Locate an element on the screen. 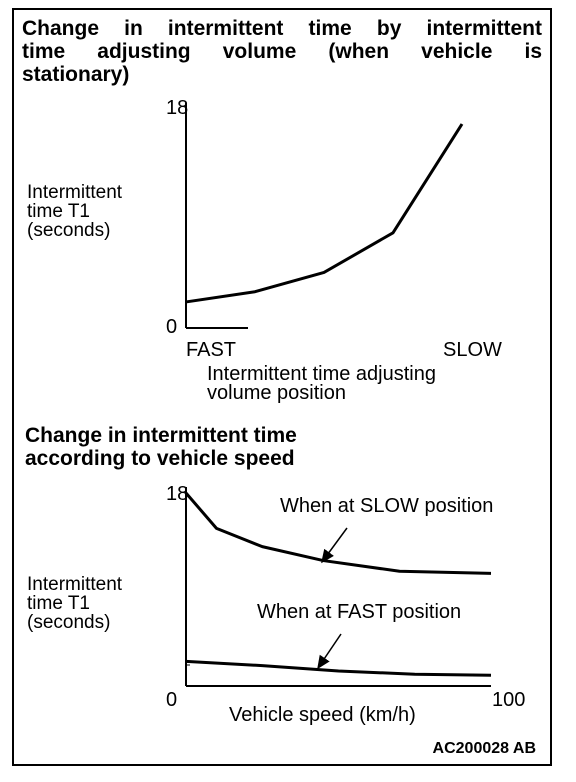 This screenshot has width=576, height=782. chart2-x-tick-max: 100 is located at coordinates (509, 700).